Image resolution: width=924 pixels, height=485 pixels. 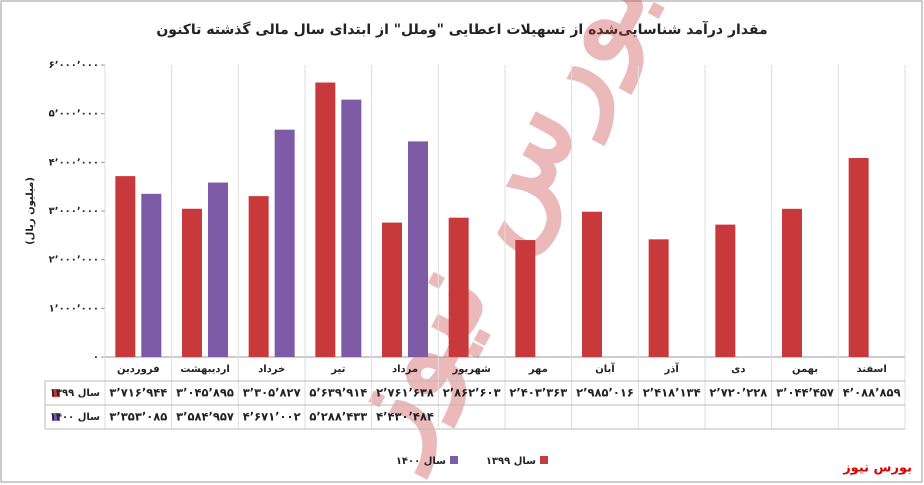 I want to click on y-axis-label: (میلیون ریال), so click(x=30, y=211).